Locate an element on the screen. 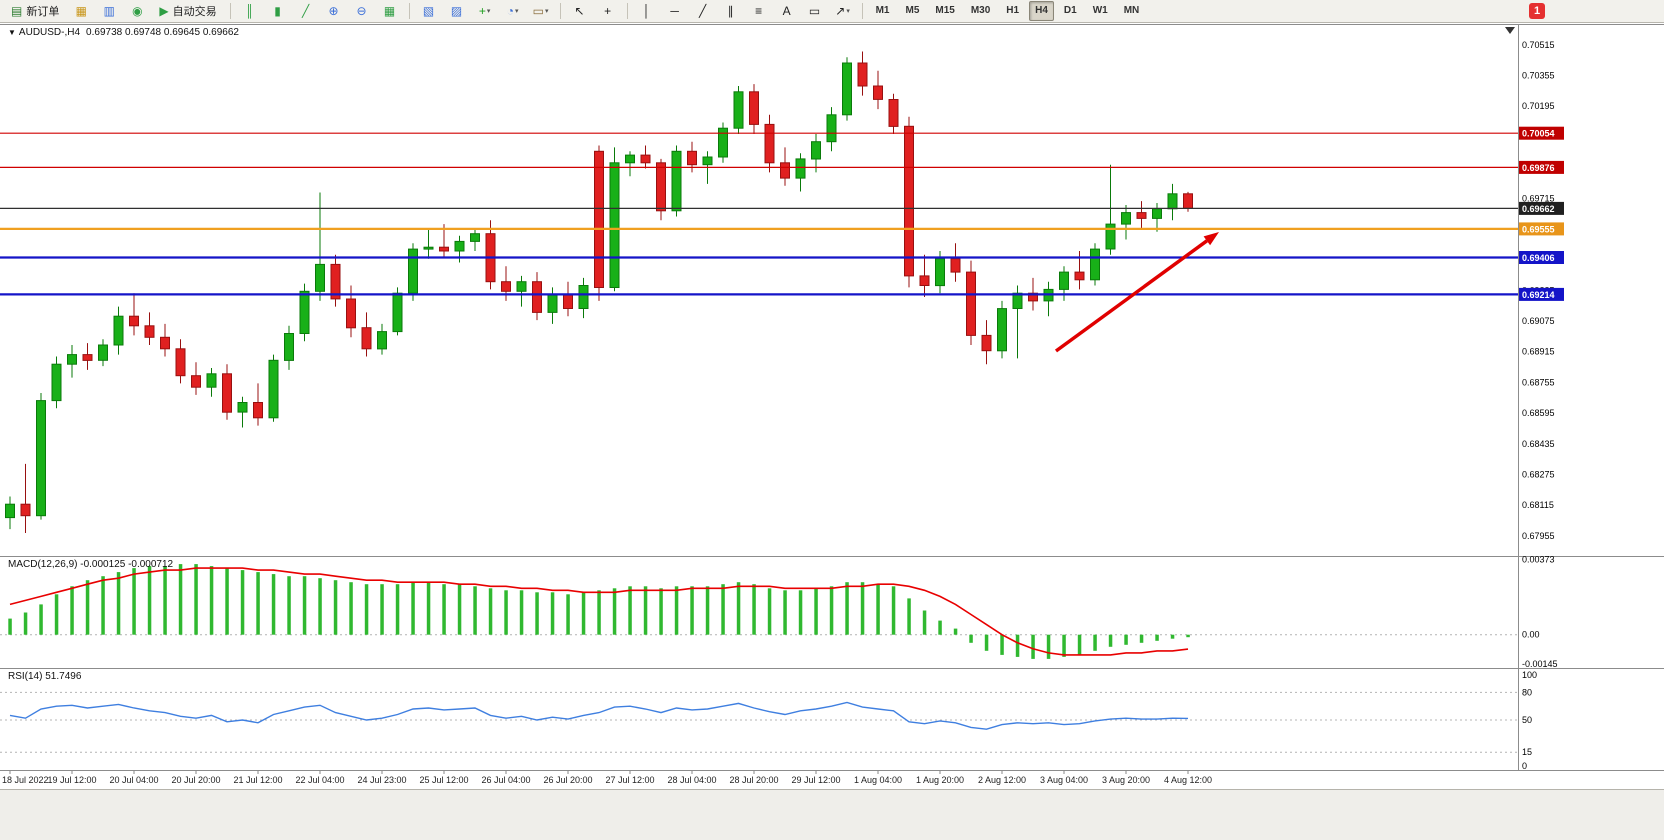 The width and height of the screenshot is (1664, 840). timeframe-d1-button: D1 is located at coordinates (1070, 10).